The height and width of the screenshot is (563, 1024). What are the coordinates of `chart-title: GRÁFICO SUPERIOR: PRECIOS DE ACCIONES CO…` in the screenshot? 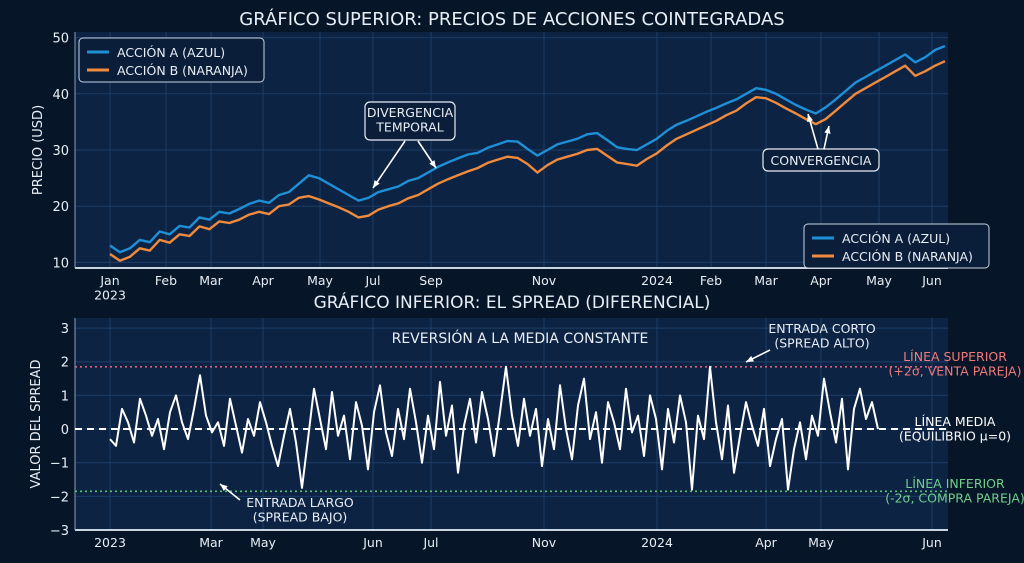 It's located at (511, 19).